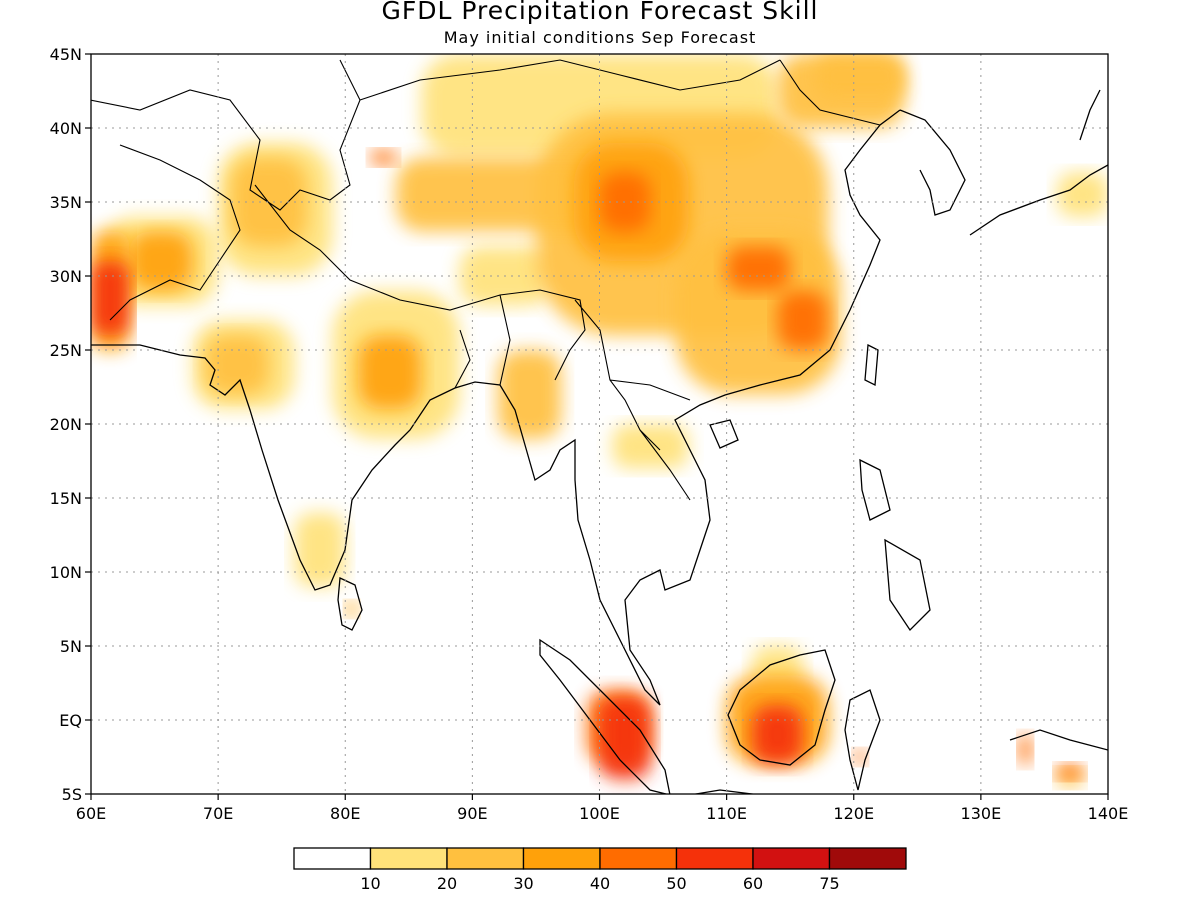 The width and height of the screenshot is (1200, 900). Describe the element at coordinates (66, 350) in the screenshot. I see `lat-tick-label: 25N` at that location.